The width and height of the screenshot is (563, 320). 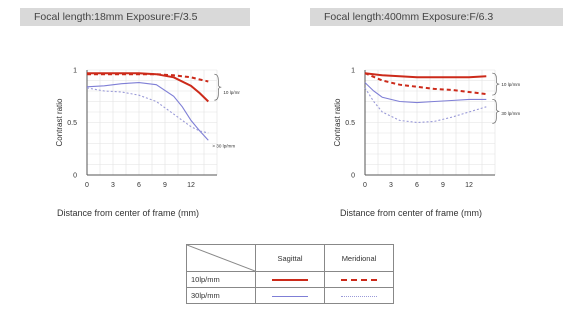 What do you see at coordinates (359, 279) in the screenshot?
I see `legend-swatch-10lp-meridional` at bounding box center [359, 279].